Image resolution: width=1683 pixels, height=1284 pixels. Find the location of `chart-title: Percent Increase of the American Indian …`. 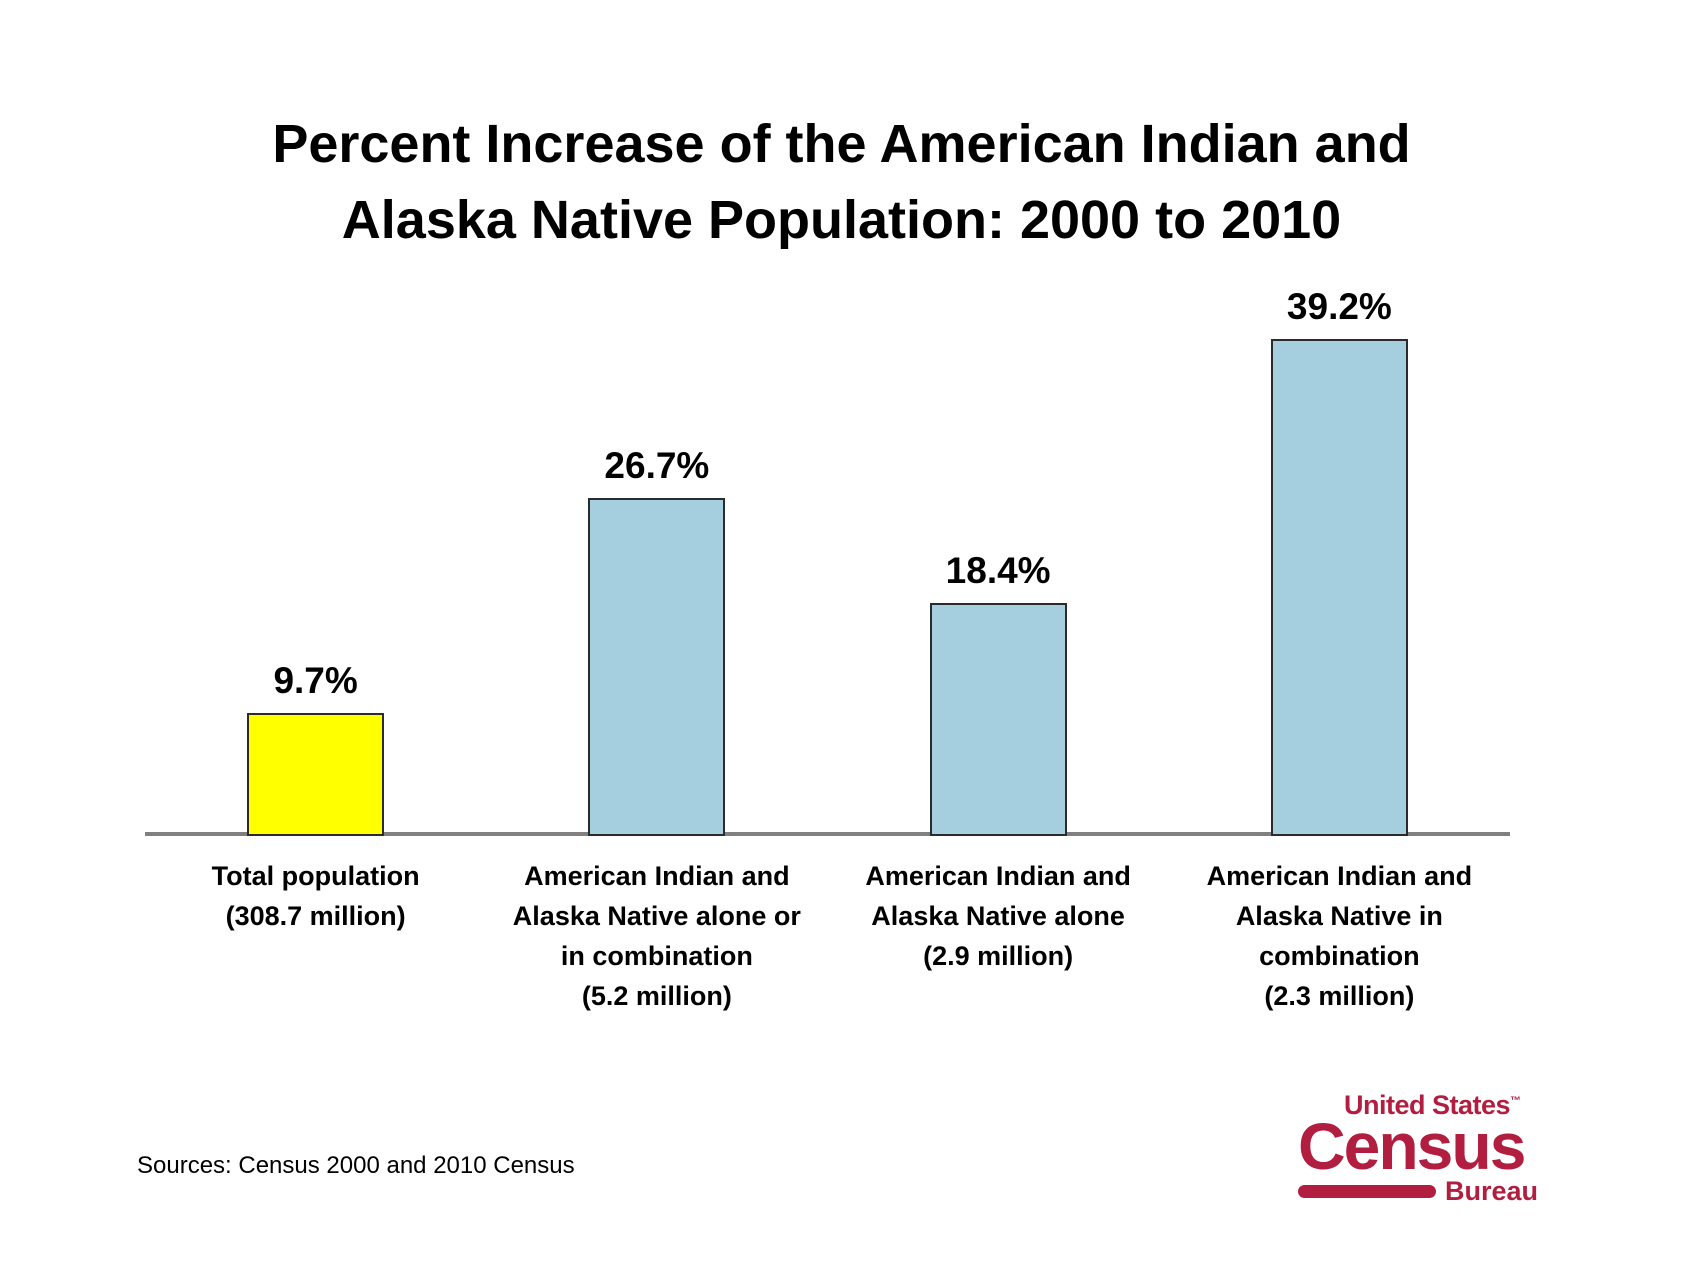

chart-title: Percent Increase of the American Indian … is located at coordinates (841, 182).